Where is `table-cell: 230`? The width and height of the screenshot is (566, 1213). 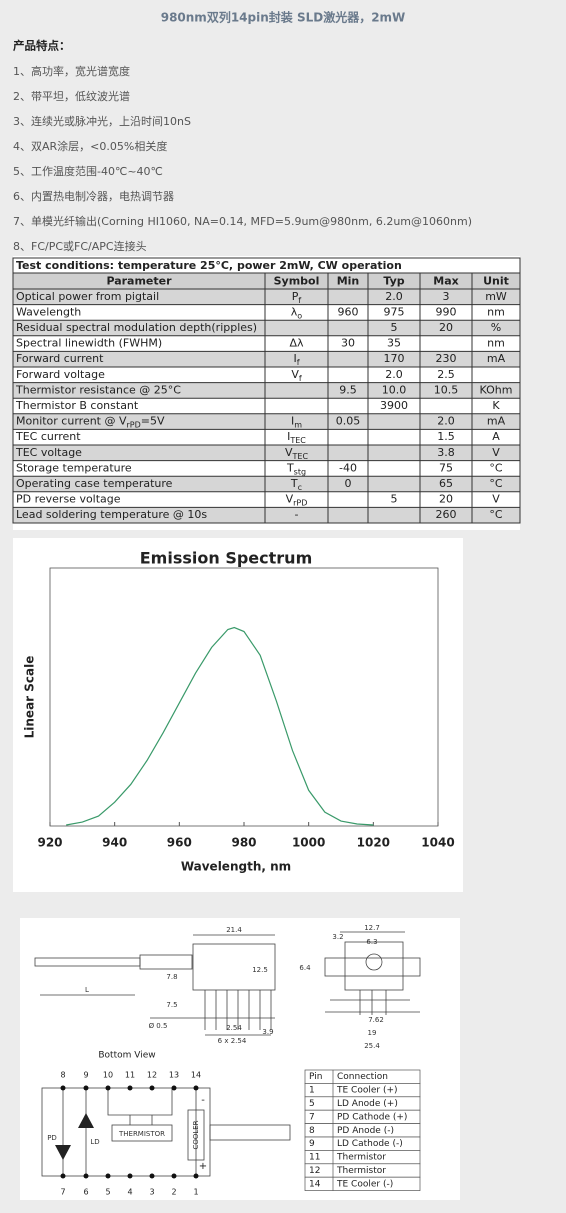 table-cell: 230 is located at coordinates (446, 358).